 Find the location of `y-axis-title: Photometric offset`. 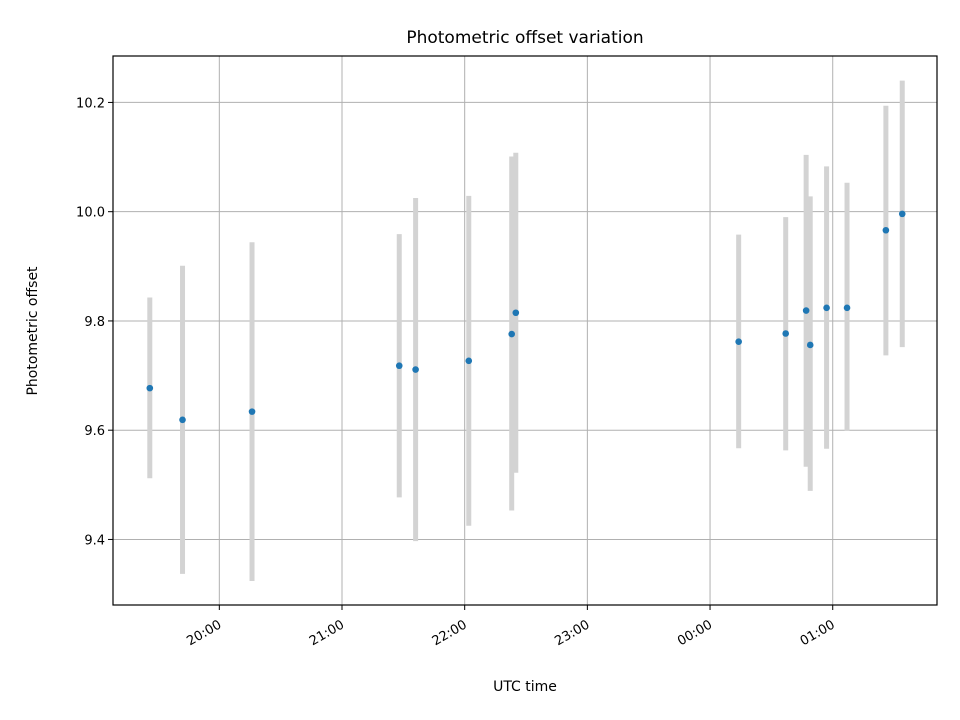

y-axis-title: Photometric offset is located at coordinates (33, 331).